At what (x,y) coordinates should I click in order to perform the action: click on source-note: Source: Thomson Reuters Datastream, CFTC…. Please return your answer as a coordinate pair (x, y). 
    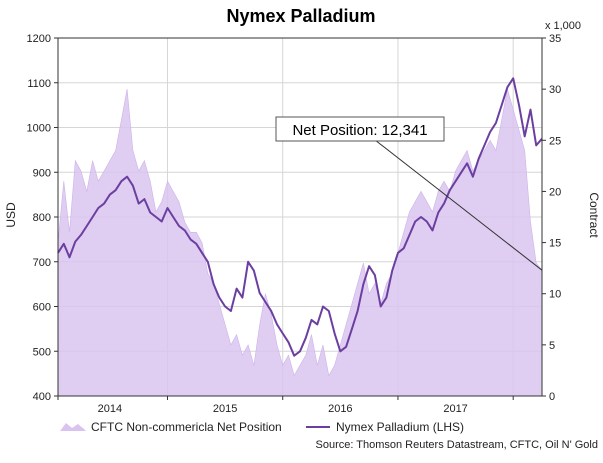
    Looking at the image, I should click on (457, 445).